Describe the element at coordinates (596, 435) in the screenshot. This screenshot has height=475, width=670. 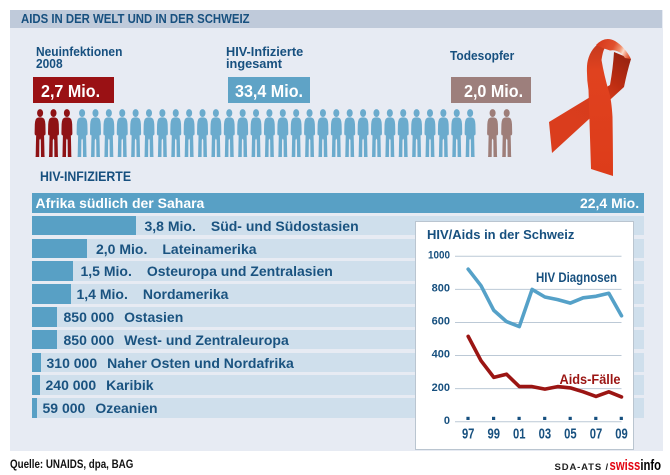
I see `svg-text: 07` at that location.